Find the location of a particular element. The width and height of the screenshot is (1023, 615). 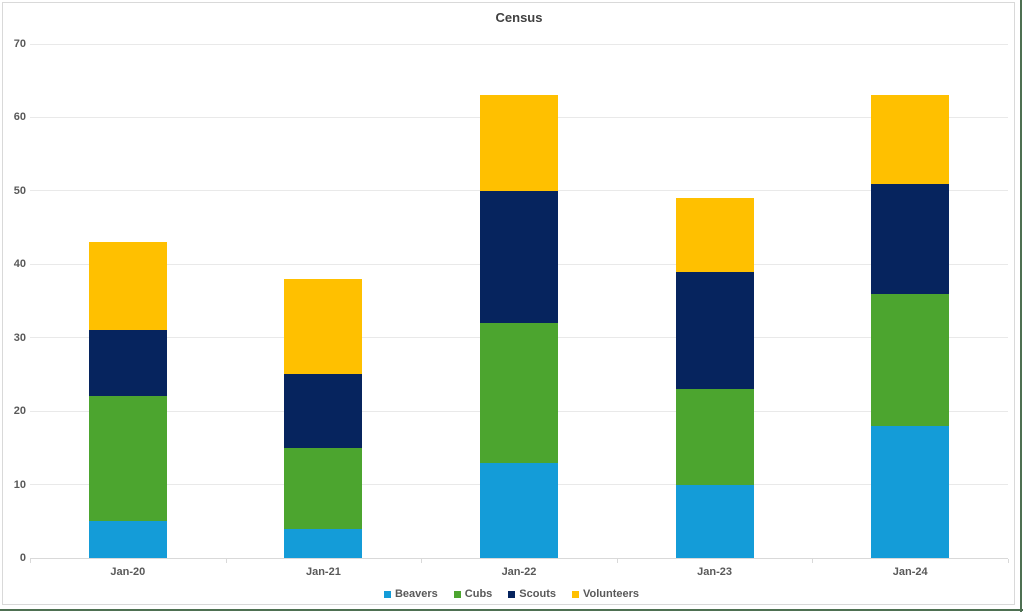

y-axis-tick-label: 40 is located at coordinates (19, 264).